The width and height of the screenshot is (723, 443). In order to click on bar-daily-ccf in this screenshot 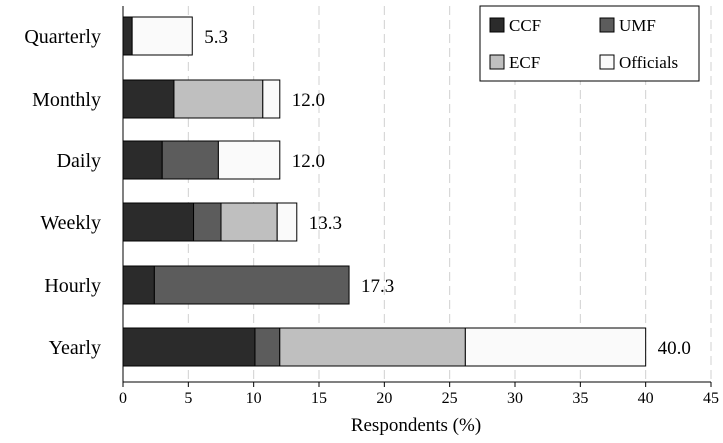, I will do `click(142, 160)`.